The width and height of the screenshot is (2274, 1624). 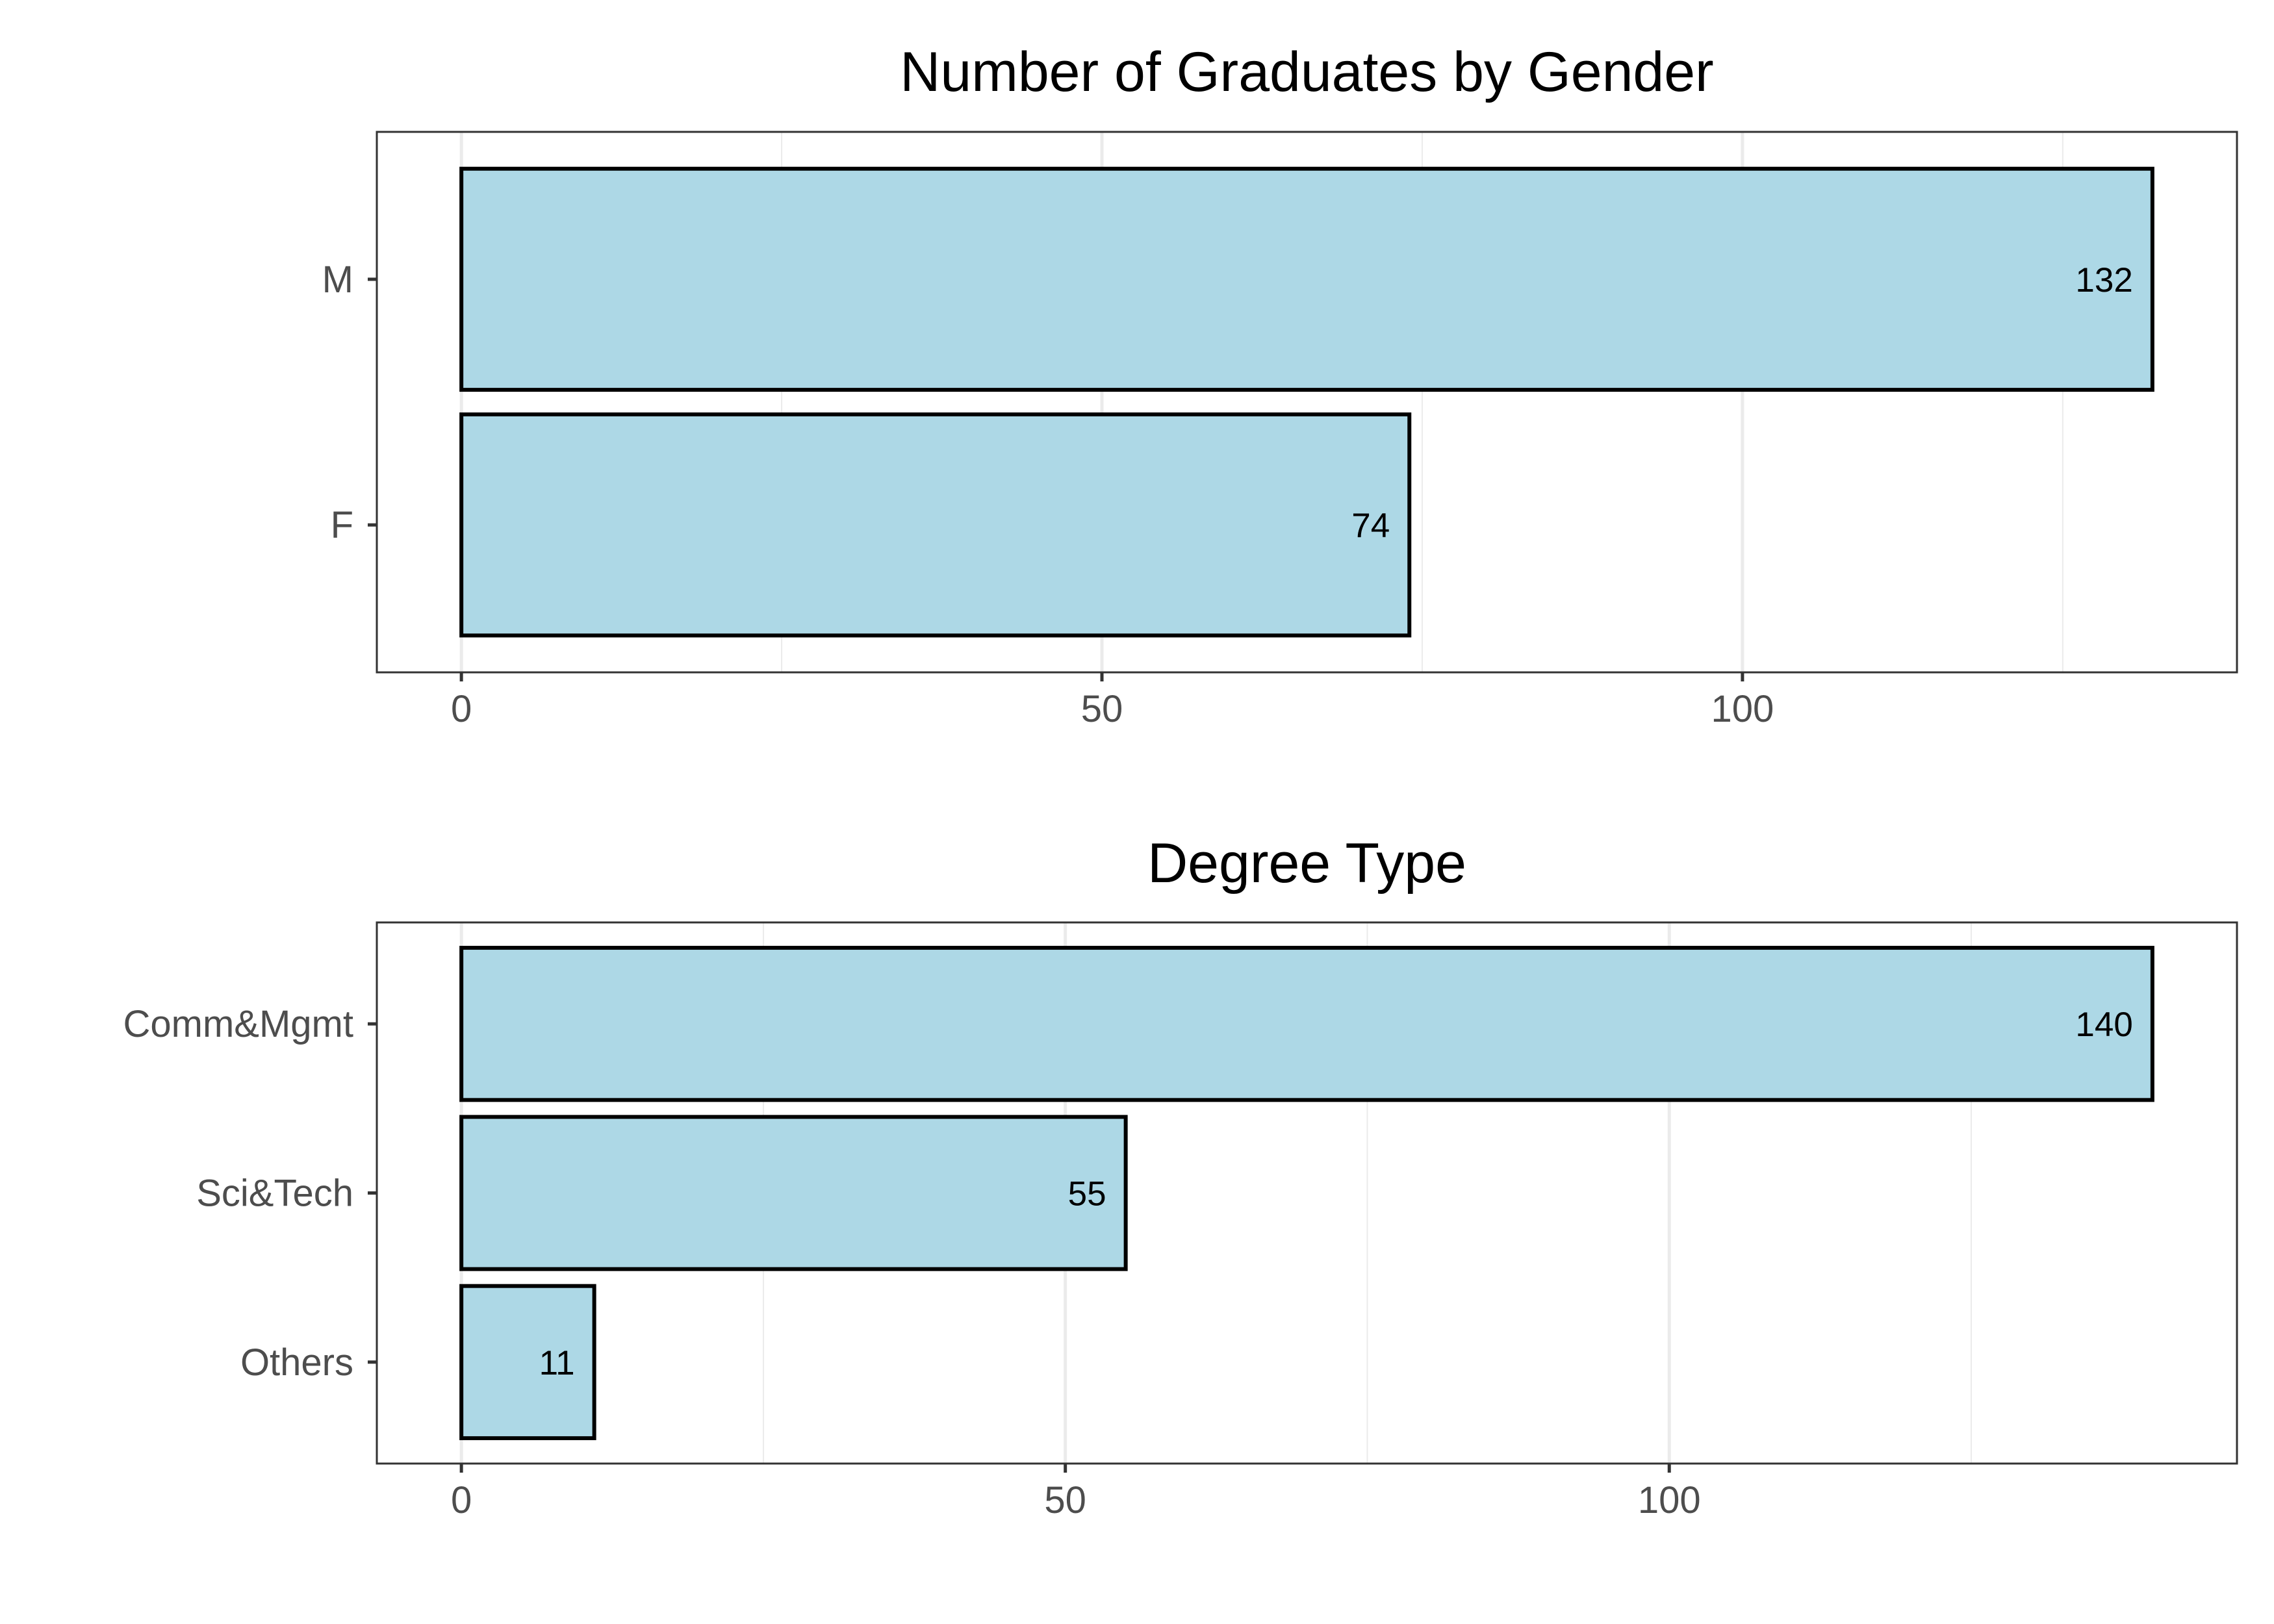 What do you see at coordinates (1306, 72) in the screenshot?
I see `chart-title: Number of Graduates by Gender` at bounding box center [1306, 72].